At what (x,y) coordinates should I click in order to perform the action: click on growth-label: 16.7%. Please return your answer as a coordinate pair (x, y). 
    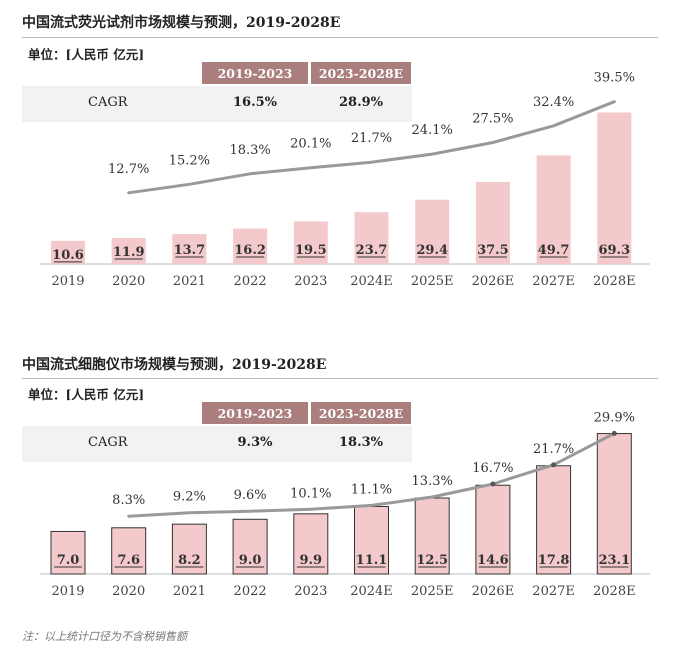
    Looking at the image, I should click on (492, 468).